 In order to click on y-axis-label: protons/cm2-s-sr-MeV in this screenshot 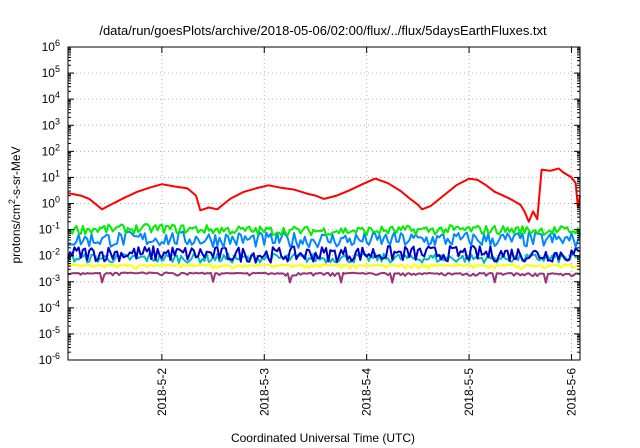, I will do `click(15, 204)`.